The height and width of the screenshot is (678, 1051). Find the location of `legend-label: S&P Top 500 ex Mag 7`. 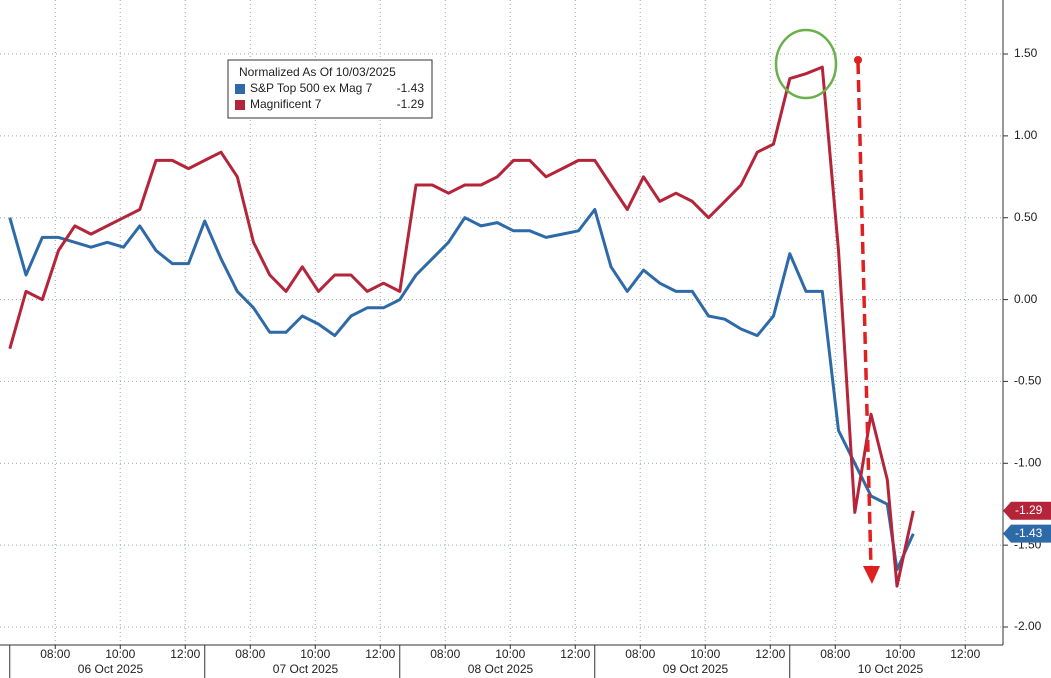

legend-label: S&P Top 500 ex Mag 7 is located at coordinates (311, 88).